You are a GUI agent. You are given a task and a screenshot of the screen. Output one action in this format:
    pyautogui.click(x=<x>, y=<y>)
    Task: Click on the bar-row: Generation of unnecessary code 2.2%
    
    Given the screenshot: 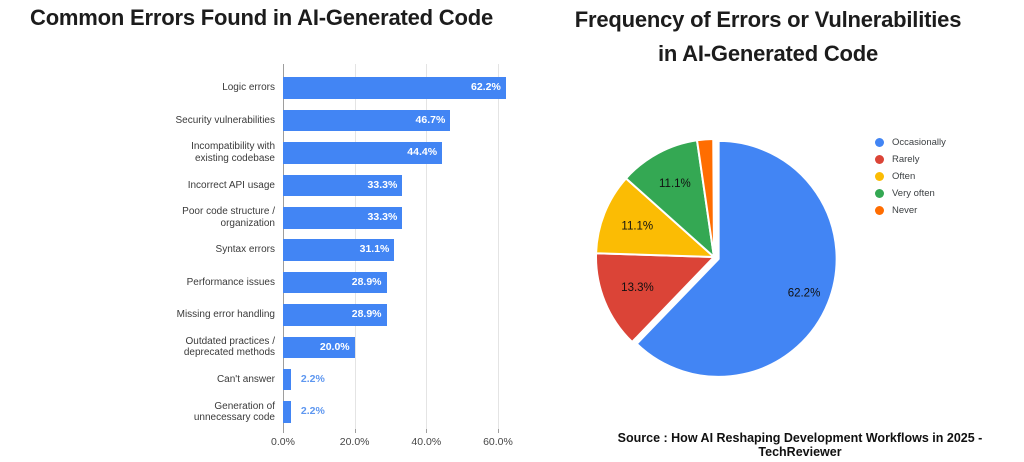 What is the action you would take?
    pyautogui.click(x=330, y=412)
    